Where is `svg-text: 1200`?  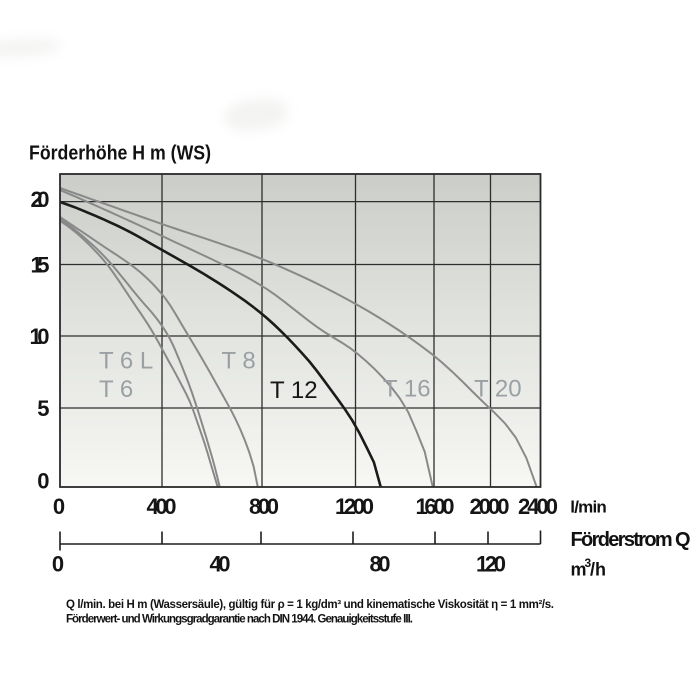
svg-text: 1200 is located at coordinates (354, 506).